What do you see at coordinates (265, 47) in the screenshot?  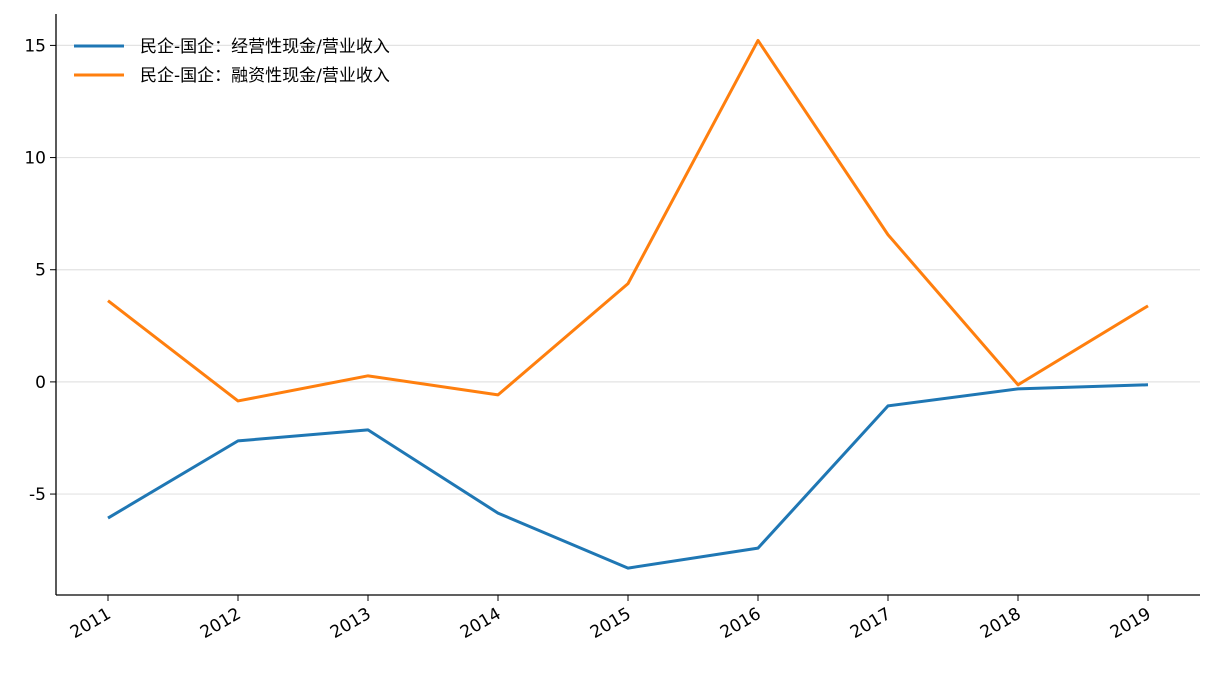 I see `legend-label: 民企-国企：经营性现金/营业收入` at bounding box center [265, 47].